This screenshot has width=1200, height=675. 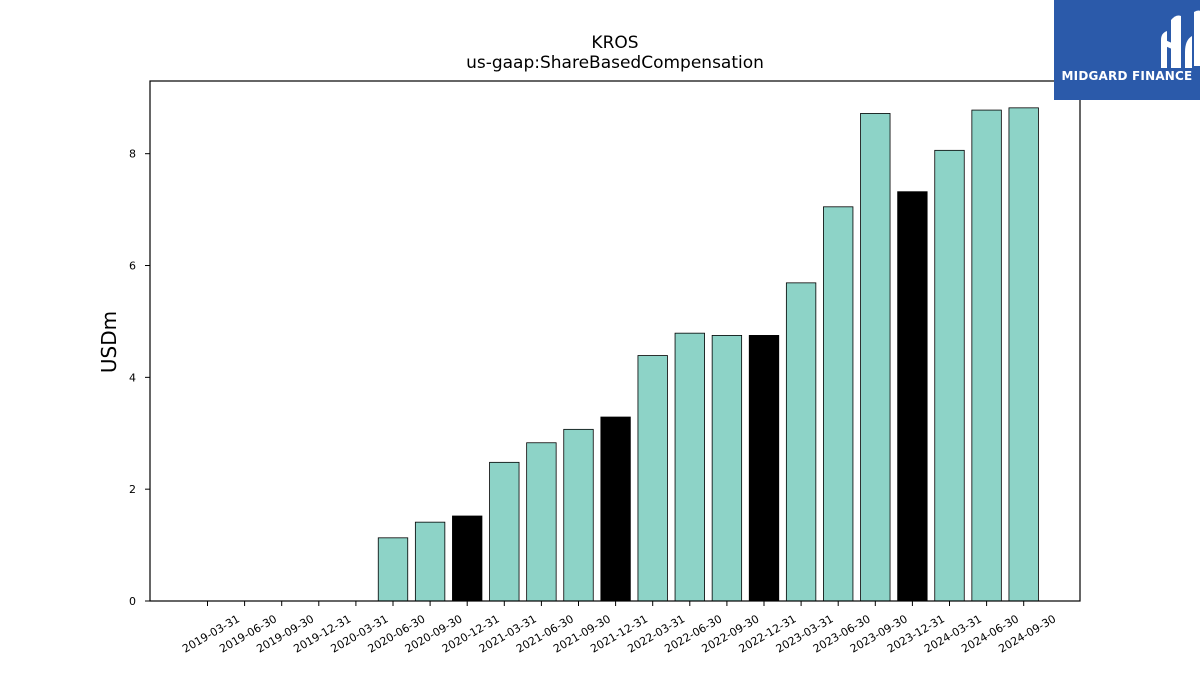 What do you see at coordinates (1127, 76) in the screenshot?
I see `logo-text: MIDGARD FINANCE` at bounding box center [1127, 76].